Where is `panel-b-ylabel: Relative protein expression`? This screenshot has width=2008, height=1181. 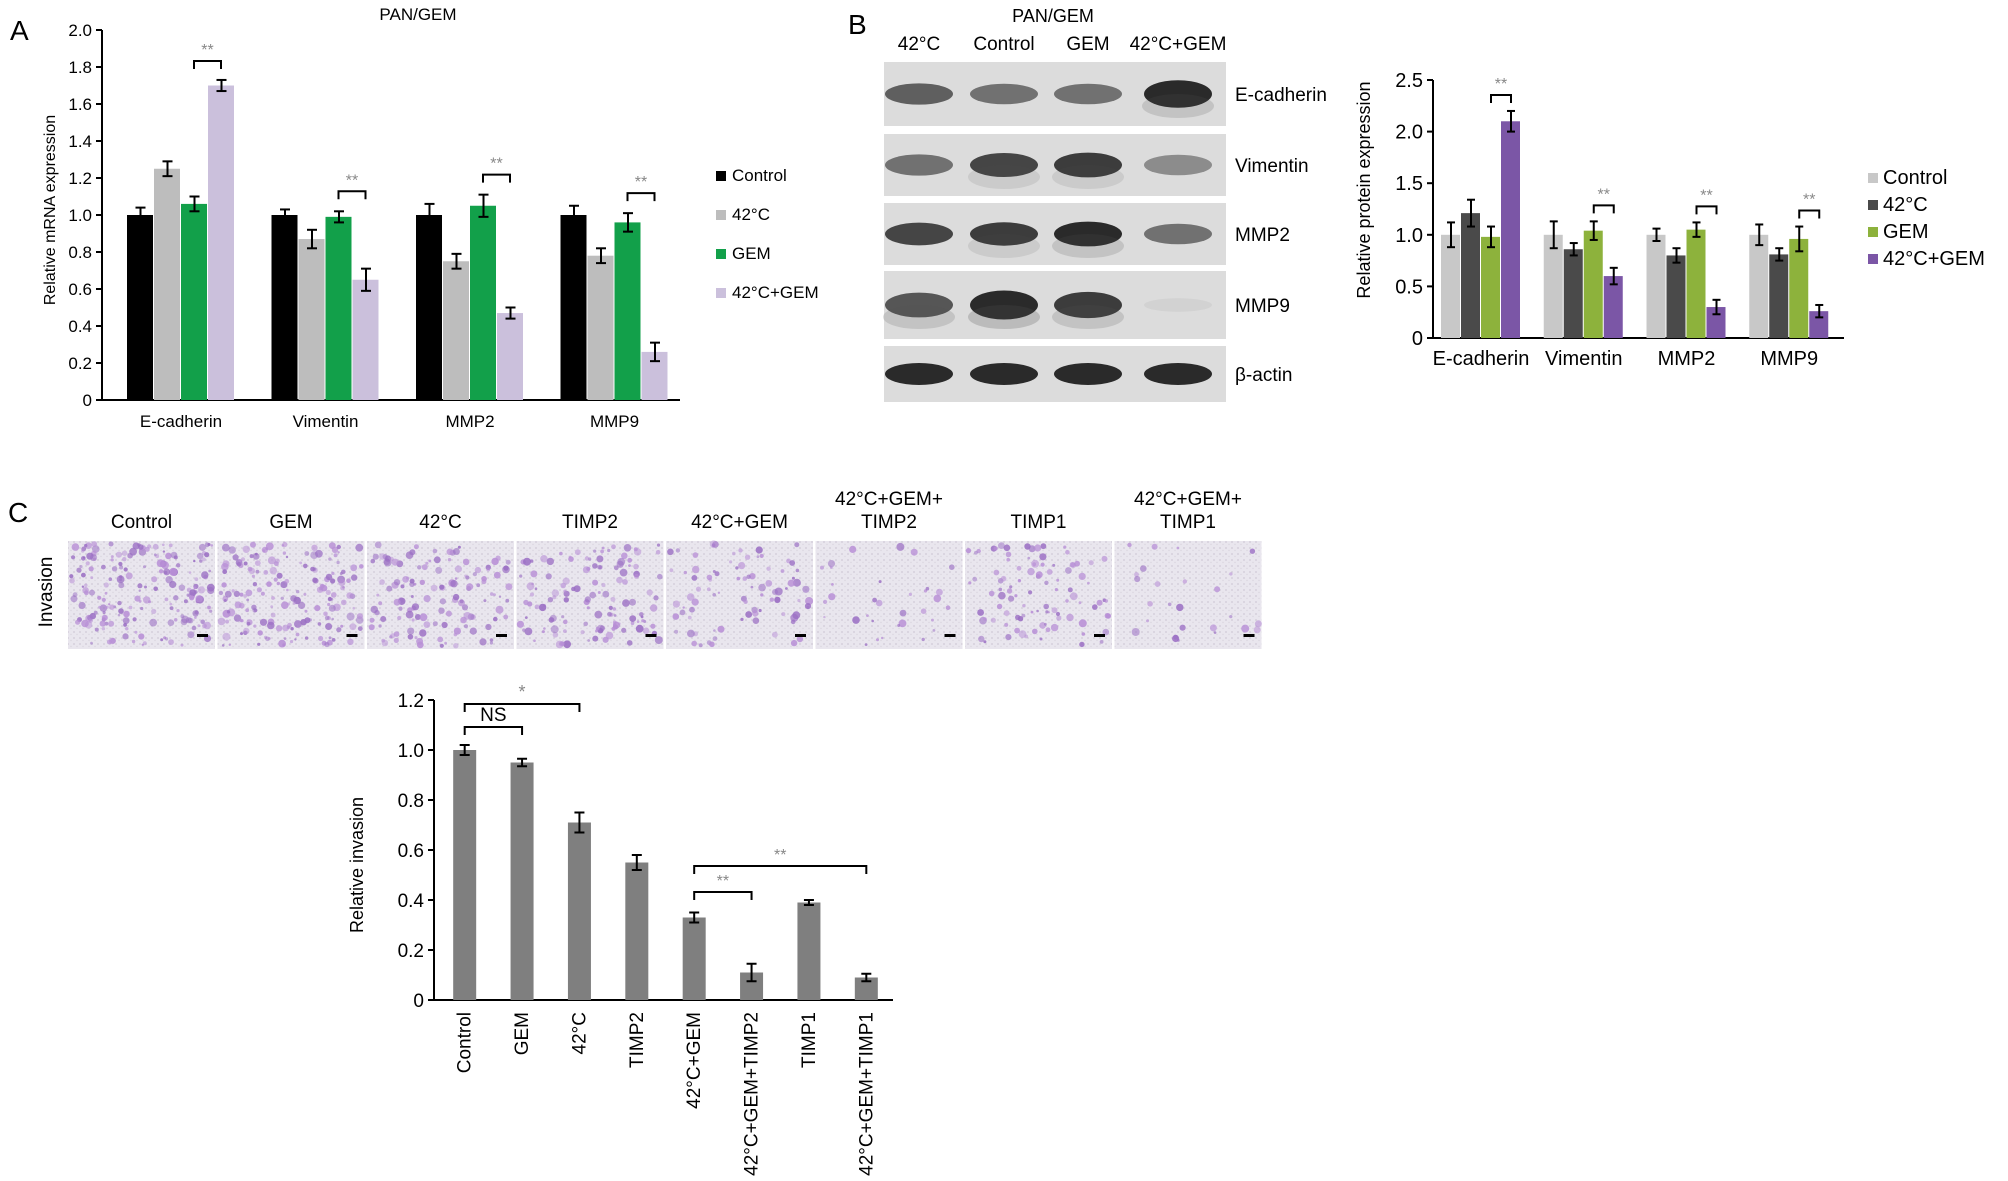 panel-b-ylabel: Relative protein expression is located at coordinates (1364, 189).